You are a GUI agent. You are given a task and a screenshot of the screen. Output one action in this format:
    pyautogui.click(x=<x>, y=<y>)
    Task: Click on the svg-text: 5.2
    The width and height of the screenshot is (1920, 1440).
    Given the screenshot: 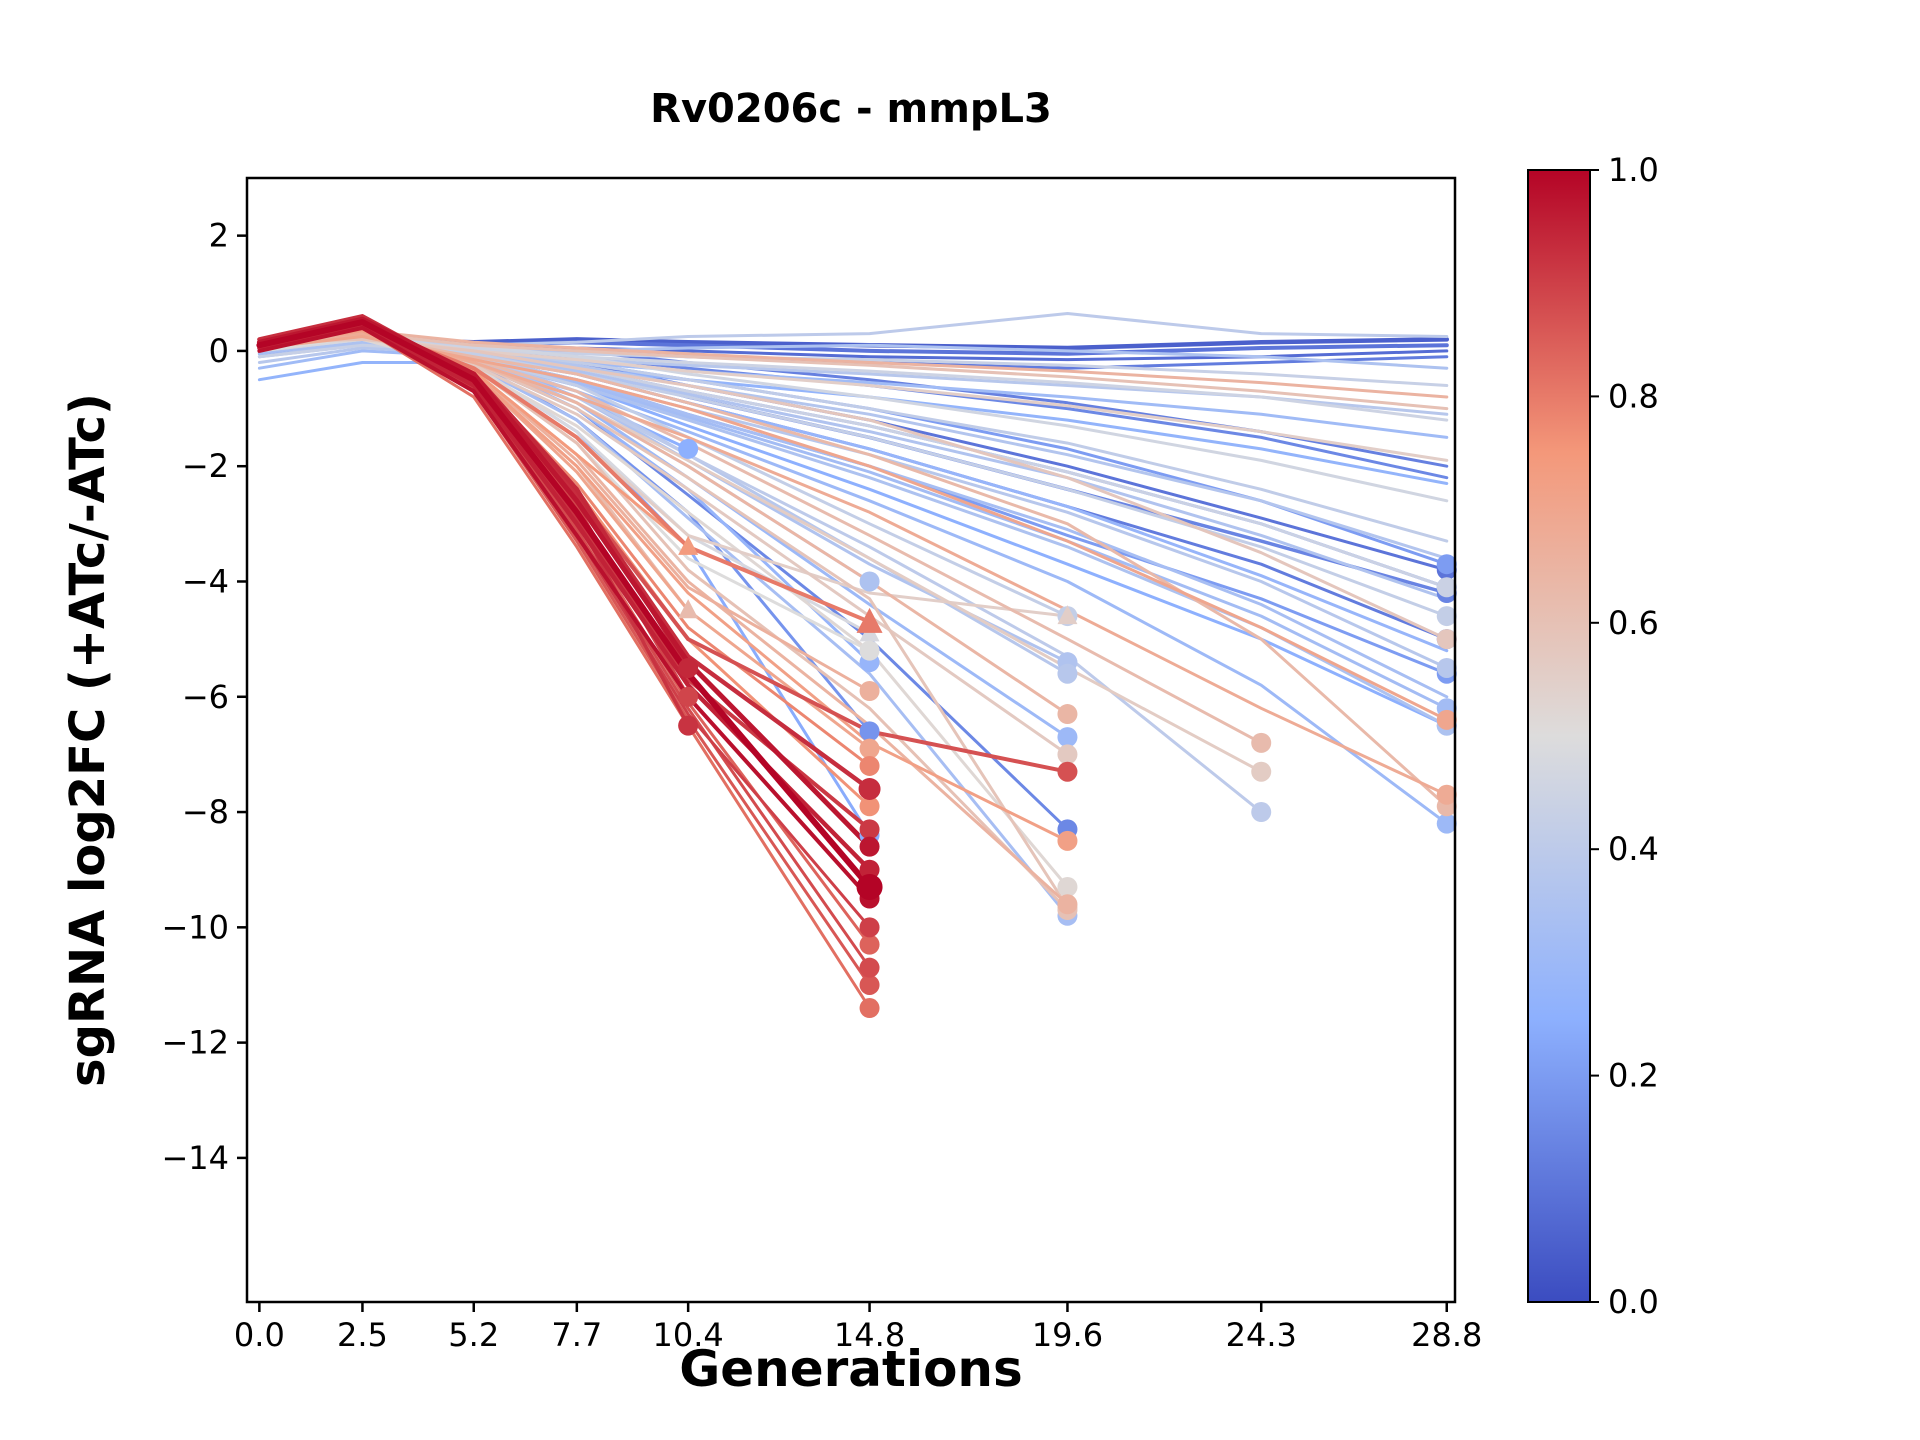 What is the action you would take?
    pyautogui.click(x=473, y=1335)
    